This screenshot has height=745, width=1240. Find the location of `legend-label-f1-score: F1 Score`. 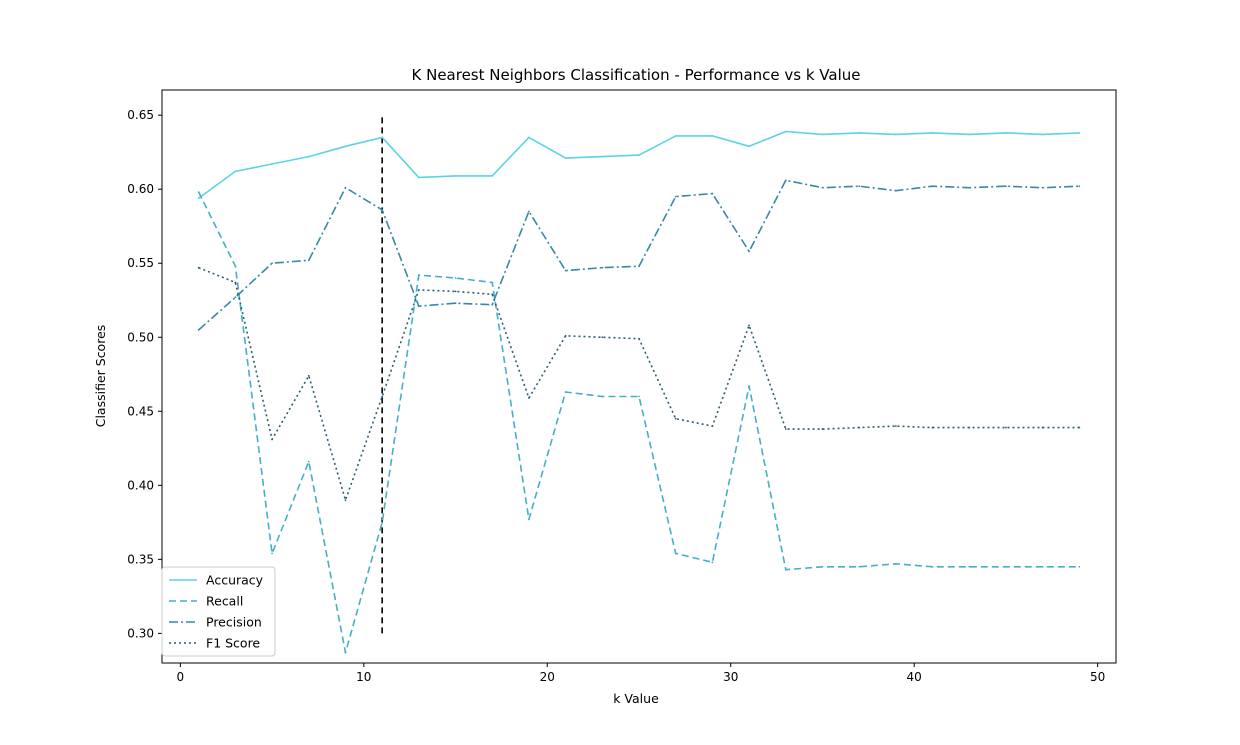

legend-label-f1-score: F1 Score is located at coordinates (233, 643).